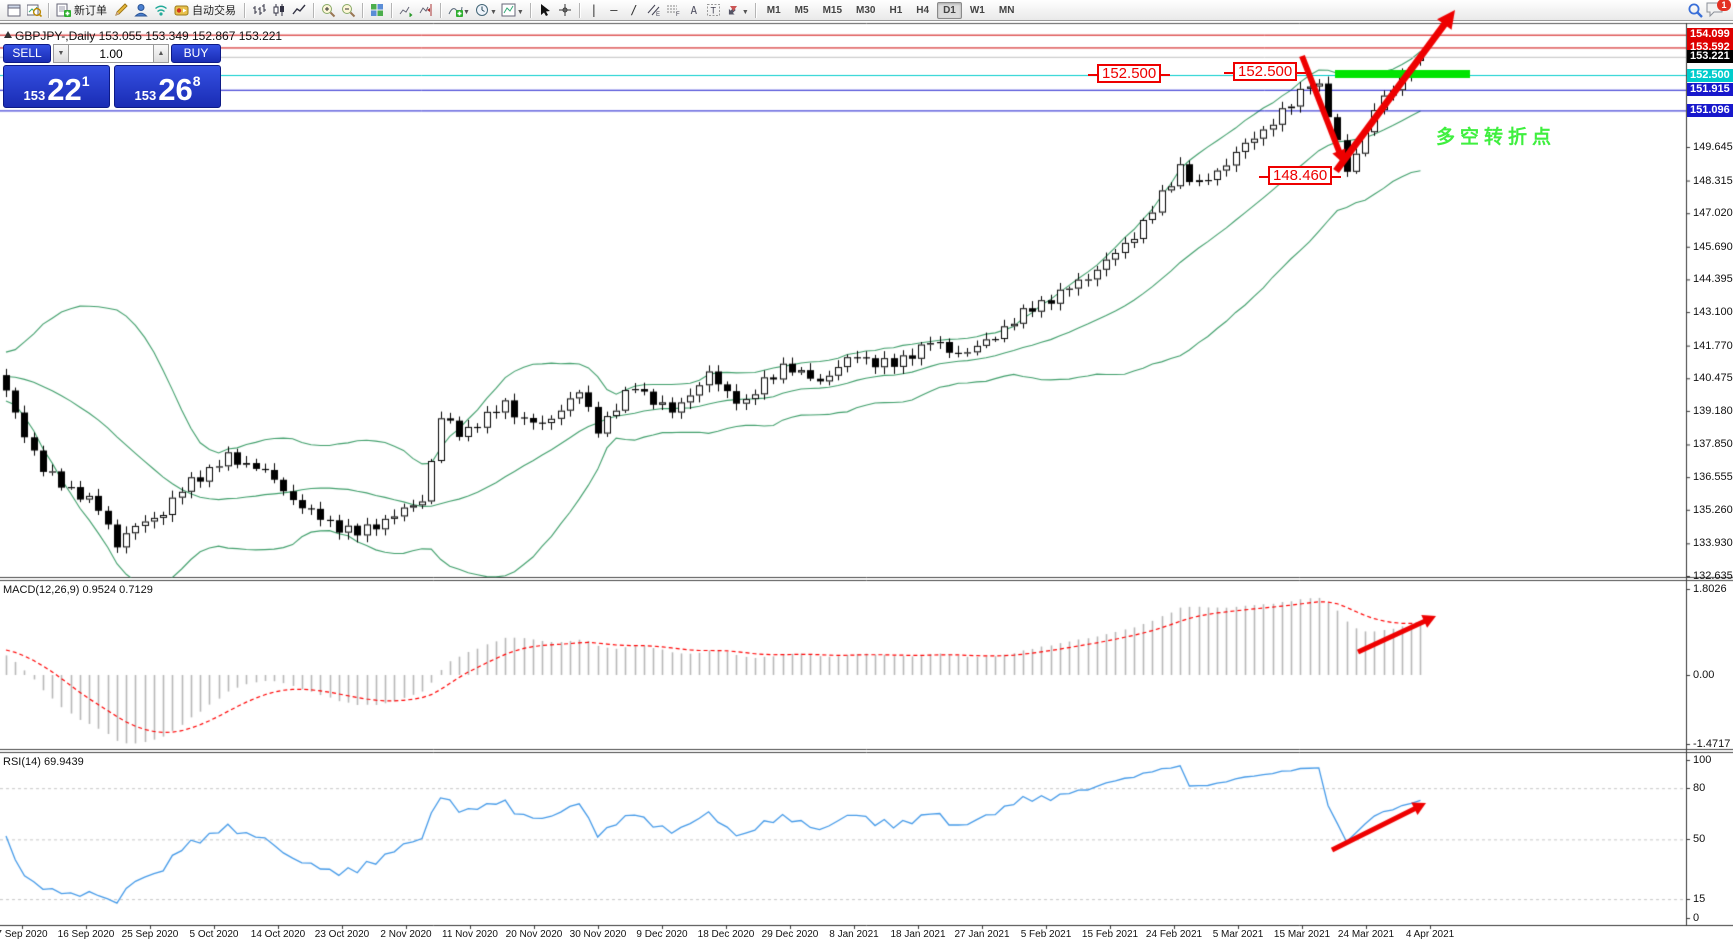 Image resolution: width=1733 pixels, height=942 pixels. I want to click on metaeditor-icon, so click(121, 10).